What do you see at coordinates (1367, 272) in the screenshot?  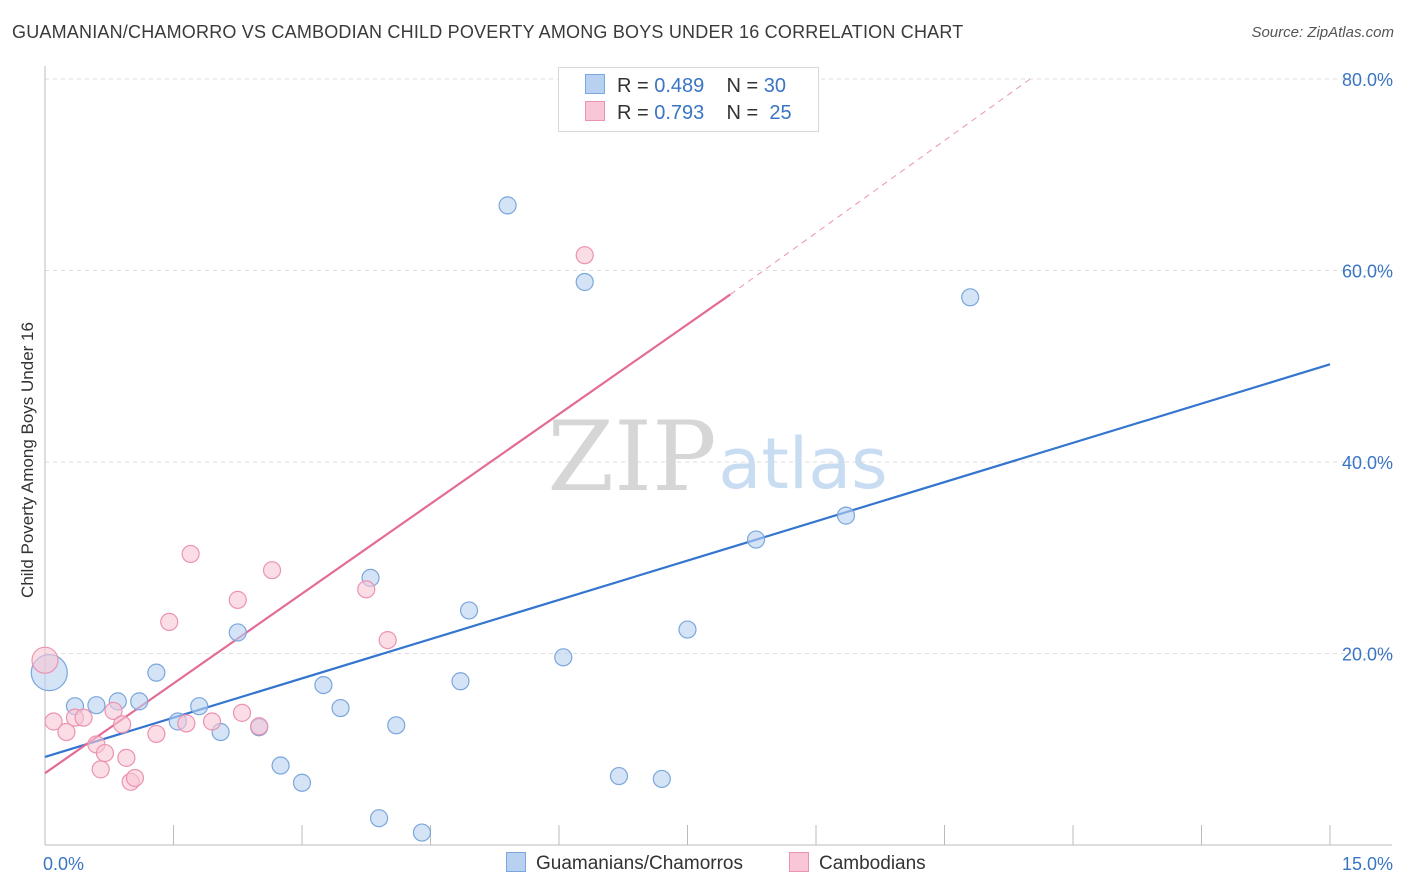 I see `y-tick-label: 60.0%` at bounding box center [1367, 272].